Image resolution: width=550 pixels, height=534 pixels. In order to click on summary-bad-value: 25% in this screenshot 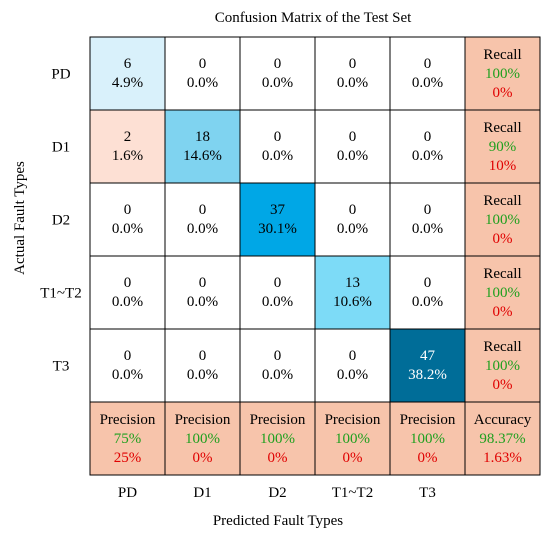, I will do `click(128, 458)`.